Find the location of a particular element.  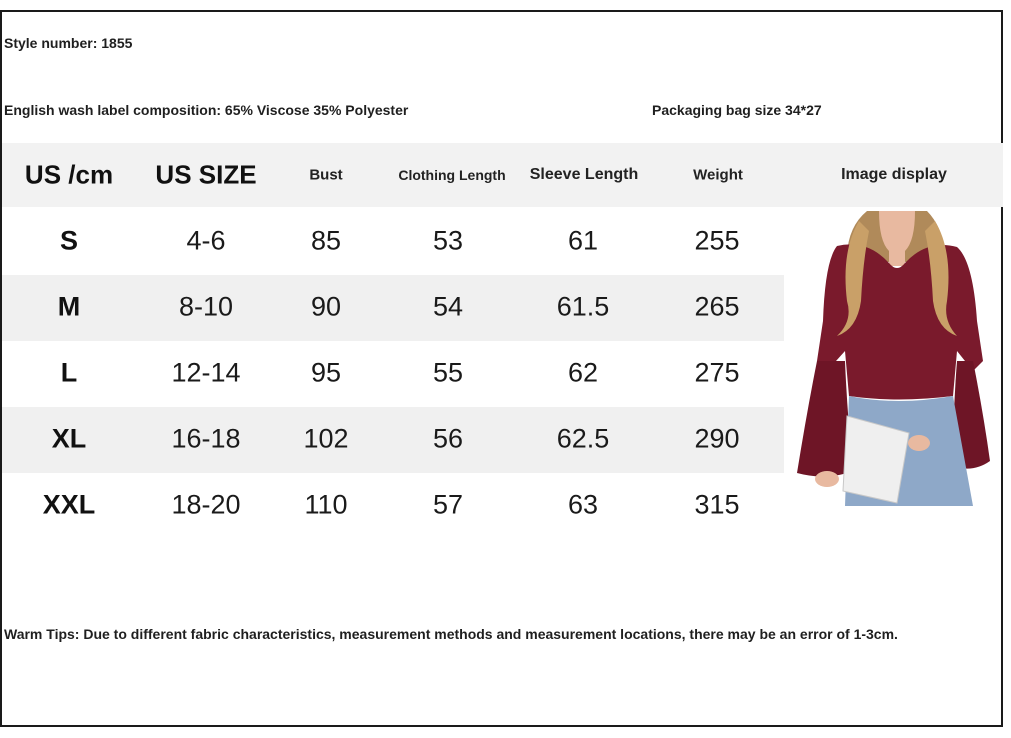

row-band-m is located at coordinates (393, 308).